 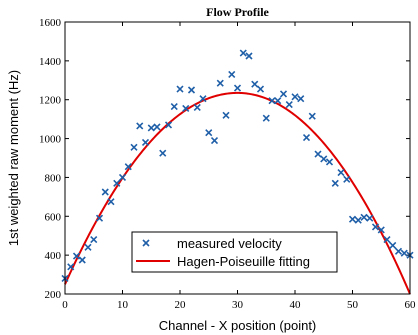 What do you see at coordinates (146, 243) in the screenshot?
I see `legend-marker-measured` at bounding box center [146, 243].